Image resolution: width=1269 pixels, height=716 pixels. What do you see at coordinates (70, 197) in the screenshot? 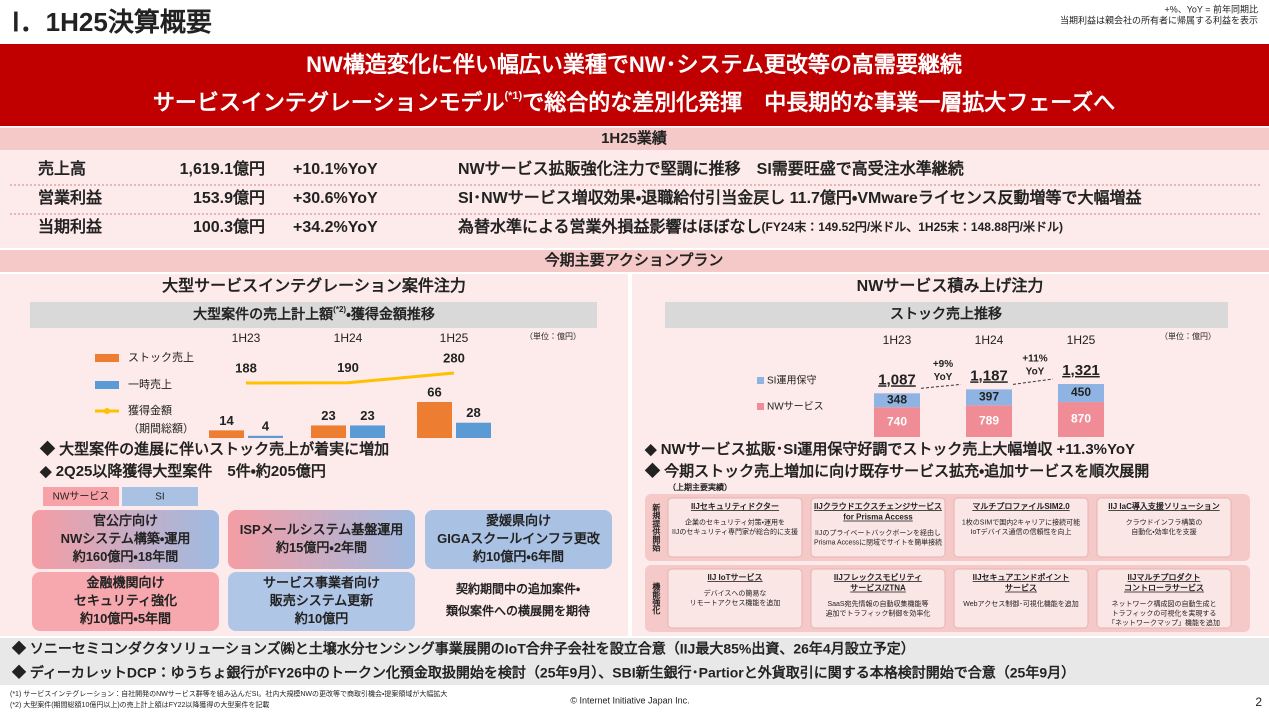
I see `metric-label: 営業利益` at bounding box center [70, 197].